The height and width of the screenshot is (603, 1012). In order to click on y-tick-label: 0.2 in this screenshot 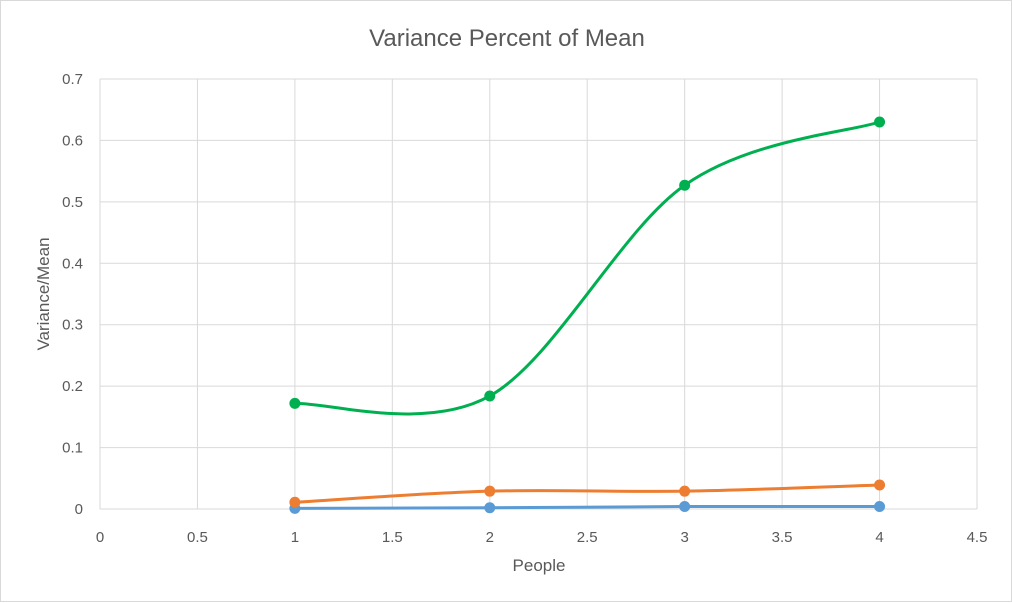, I will do `click(72, 386)`.